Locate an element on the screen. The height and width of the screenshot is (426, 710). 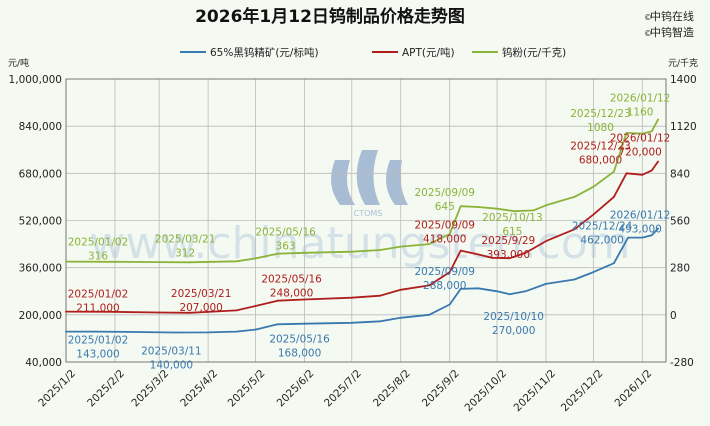
y-right-tick-label: 280 is located at coordinates (680, 269).